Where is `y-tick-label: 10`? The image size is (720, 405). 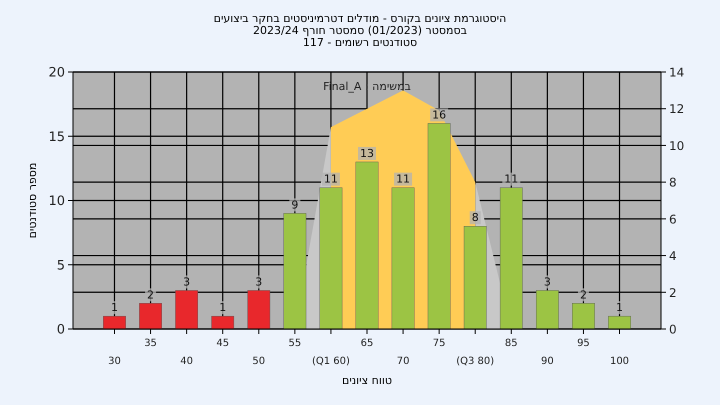 y-tick-label: 10 is located at coordinates (56, 201).